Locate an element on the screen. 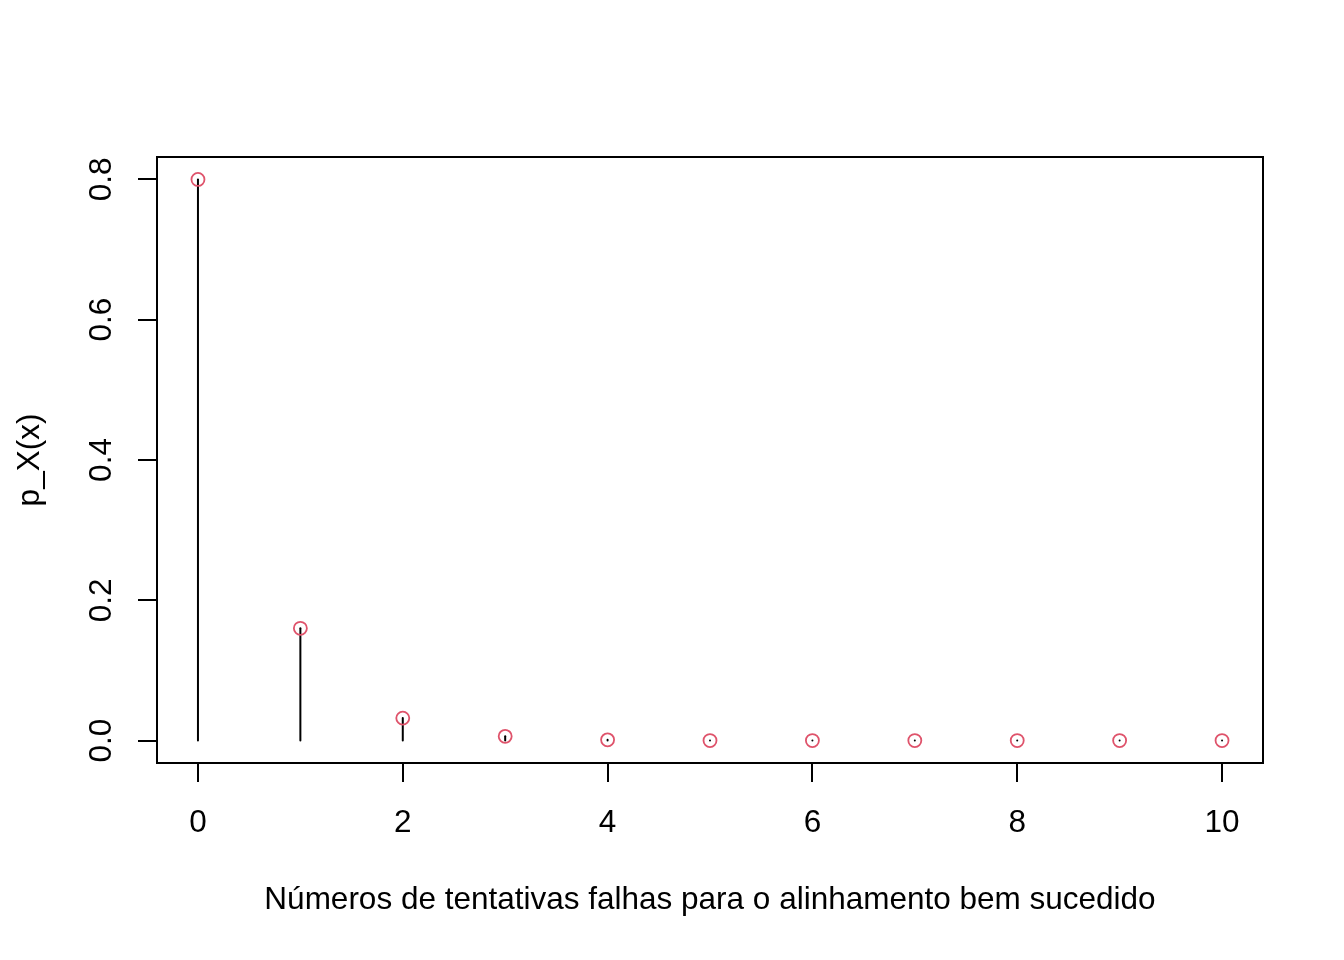  x-tick-label: 0 is located at coordinates (198, 820).